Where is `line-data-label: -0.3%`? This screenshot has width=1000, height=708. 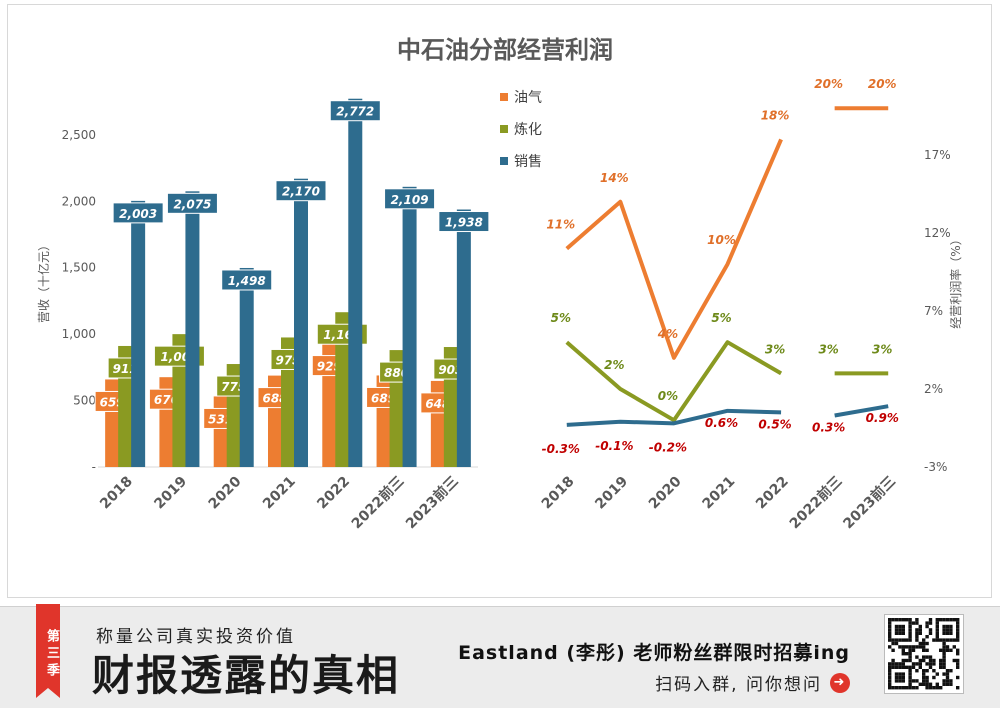 line-data-label: -0.3% is located at coordinates (561, 449).